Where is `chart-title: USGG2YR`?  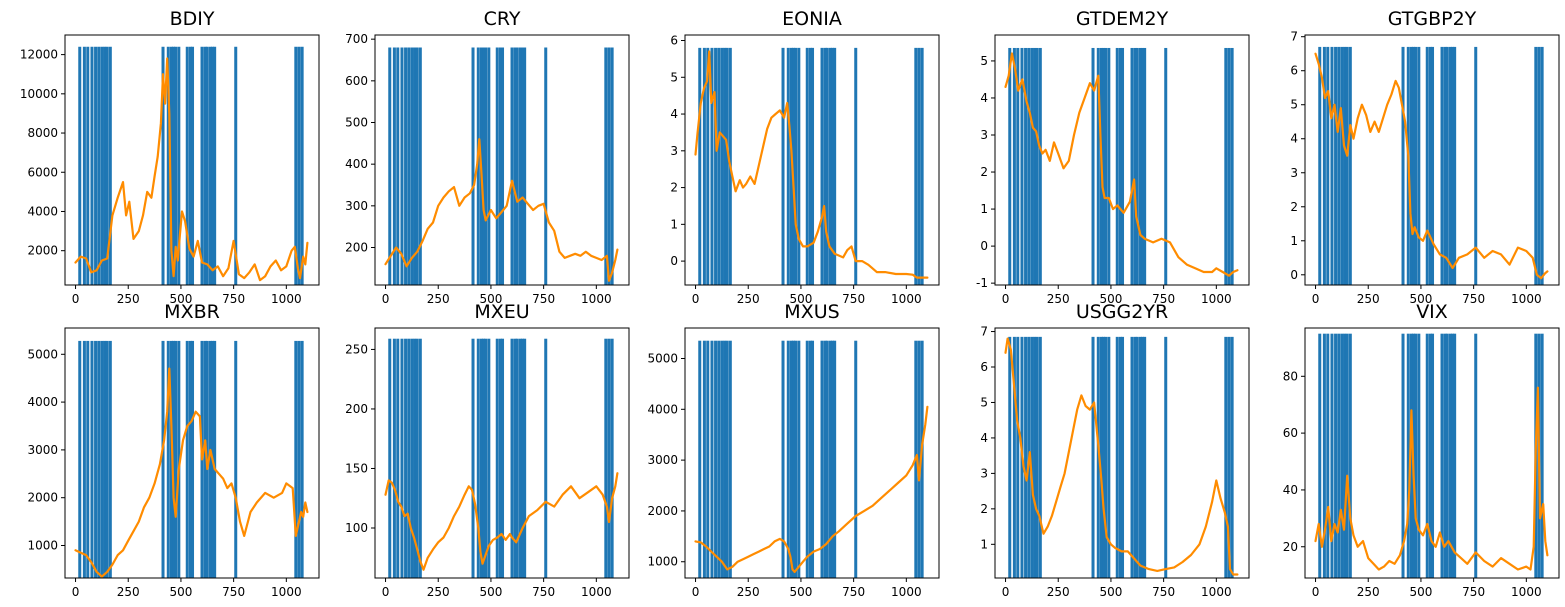
chart-title: USGG2YR is located at coordinates (1122, 312).